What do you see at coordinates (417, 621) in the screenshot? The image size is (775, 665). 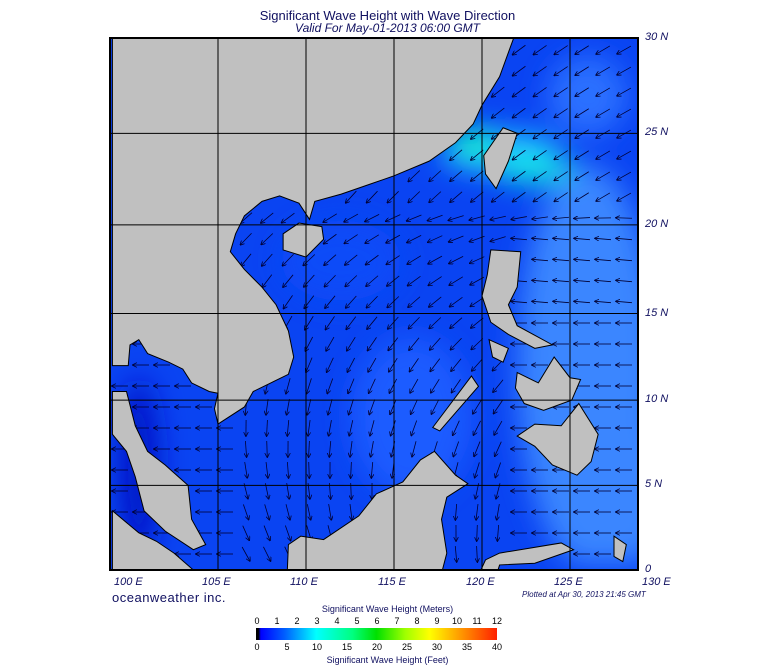 I see `colorbar-tick-m: 8` at bounding box center [417, 621].